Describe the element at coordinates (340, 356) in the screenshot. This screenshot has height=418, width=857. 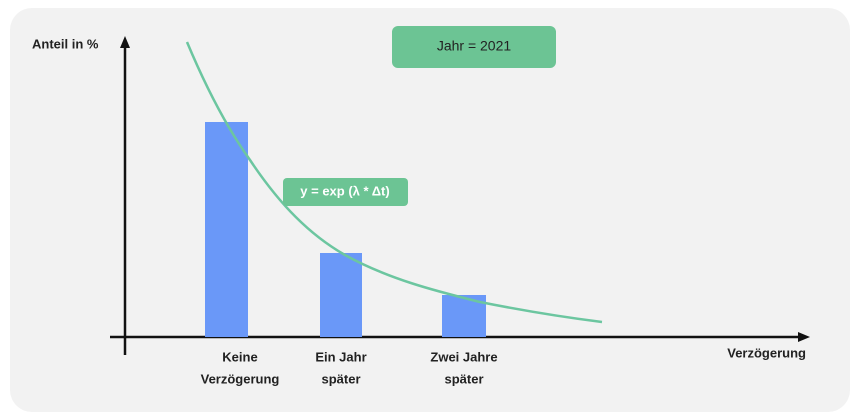
I see `category-label: Ein Jahr` at that location.